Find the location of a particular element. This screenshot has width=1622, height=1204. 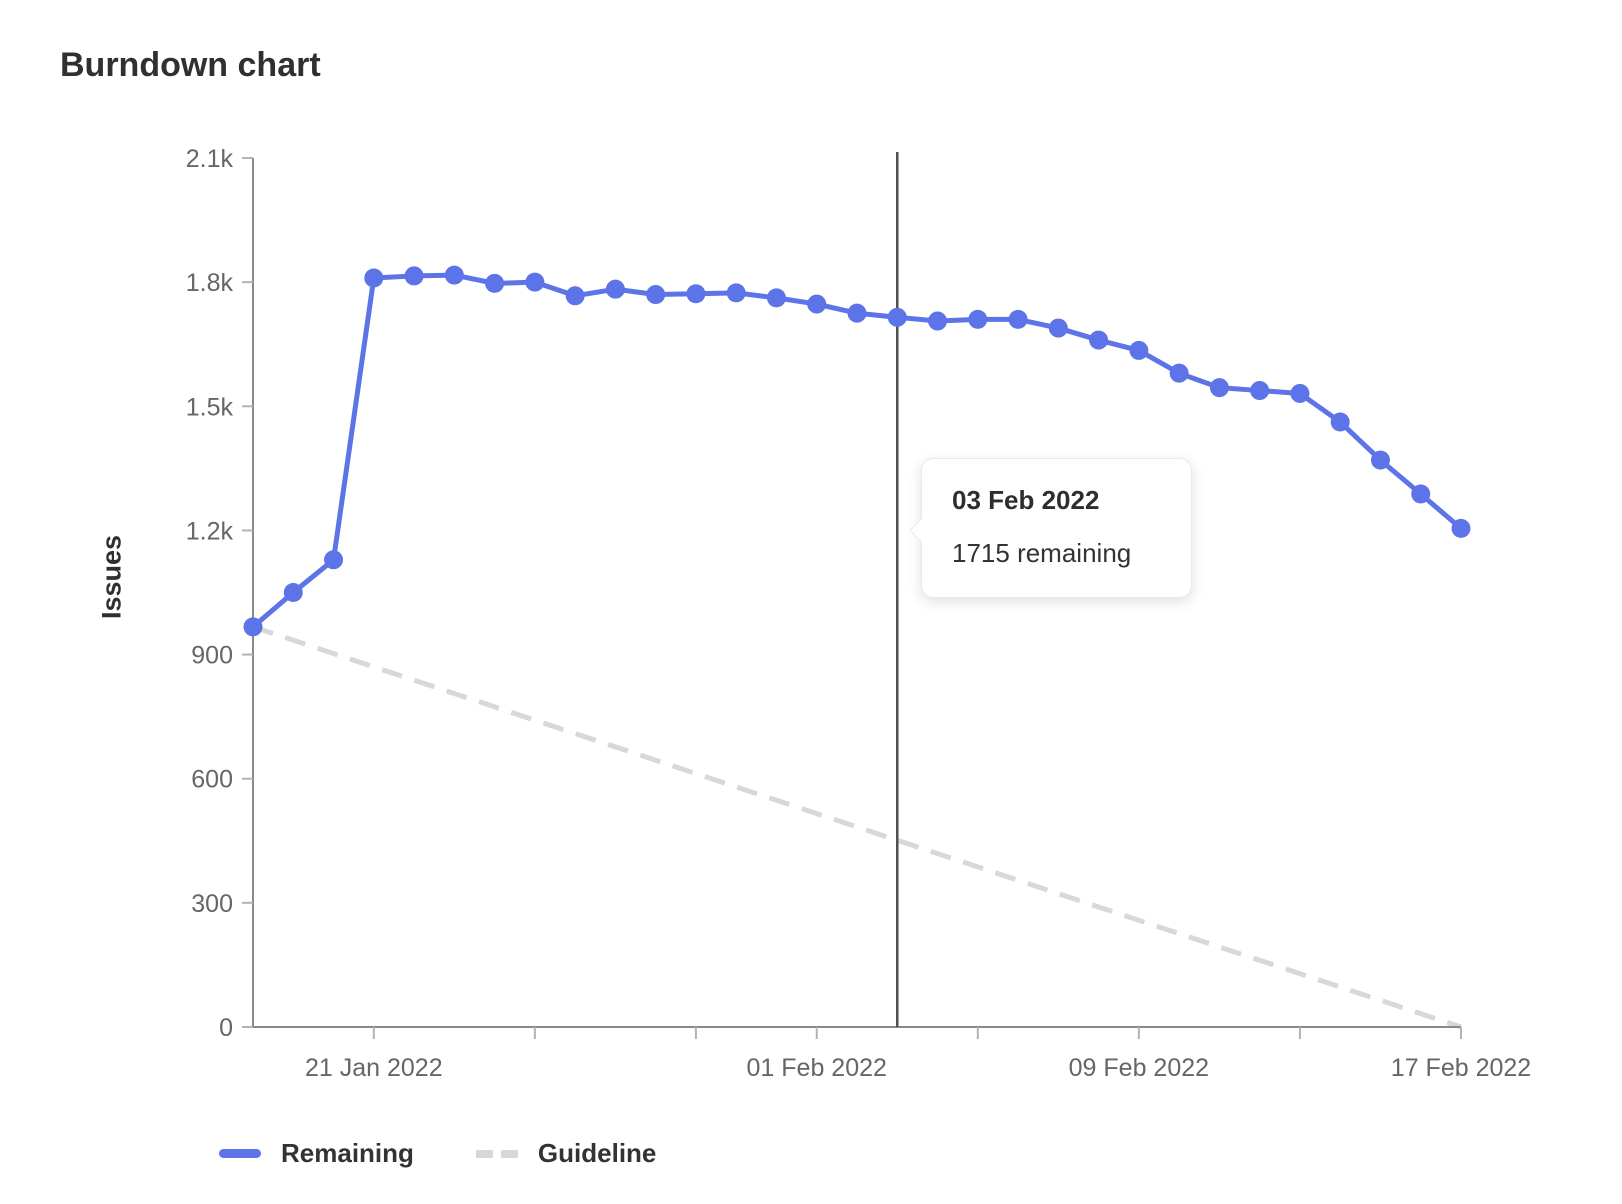

y-axis-tick-label: 0 is located at coordinates (226, 1028).